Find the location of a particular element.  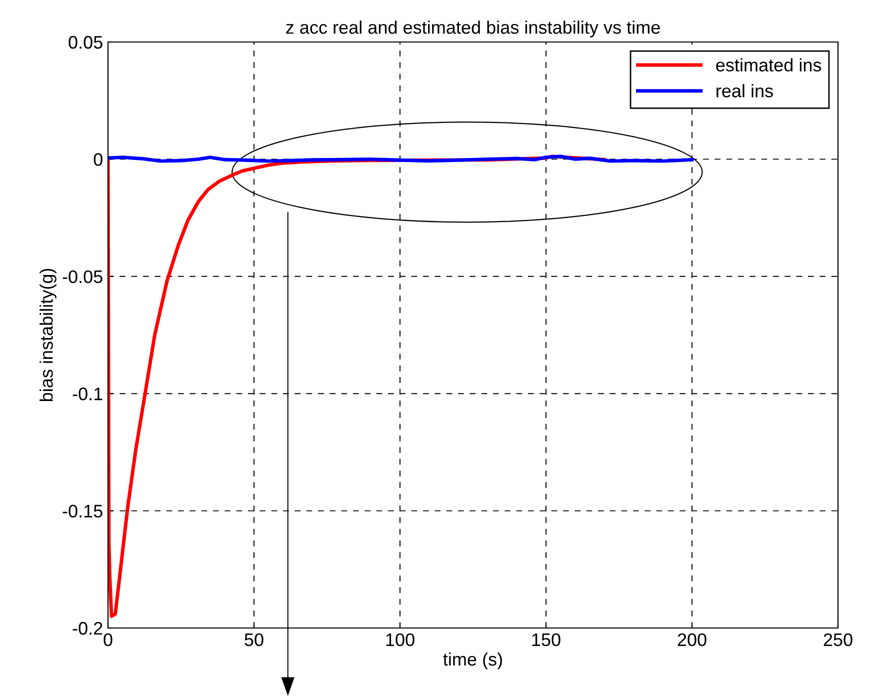

legend-label: real ins is located at coordinates (744, 91).